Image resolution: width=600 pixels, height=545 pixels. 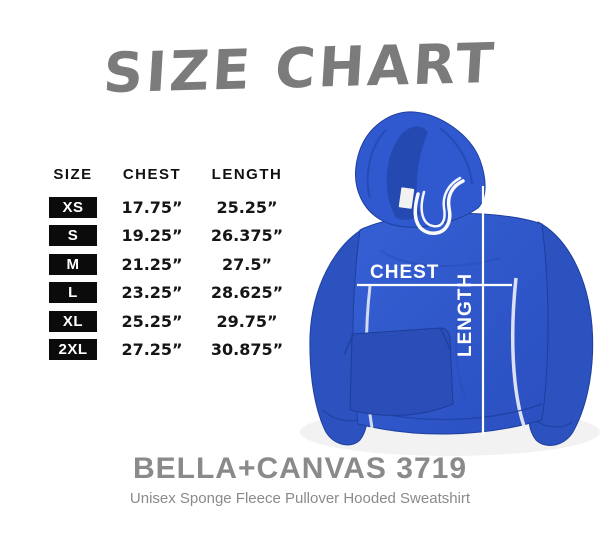 I want to click on product-name: BELLA+CANVAS 3719, so click(x=300, y=468).